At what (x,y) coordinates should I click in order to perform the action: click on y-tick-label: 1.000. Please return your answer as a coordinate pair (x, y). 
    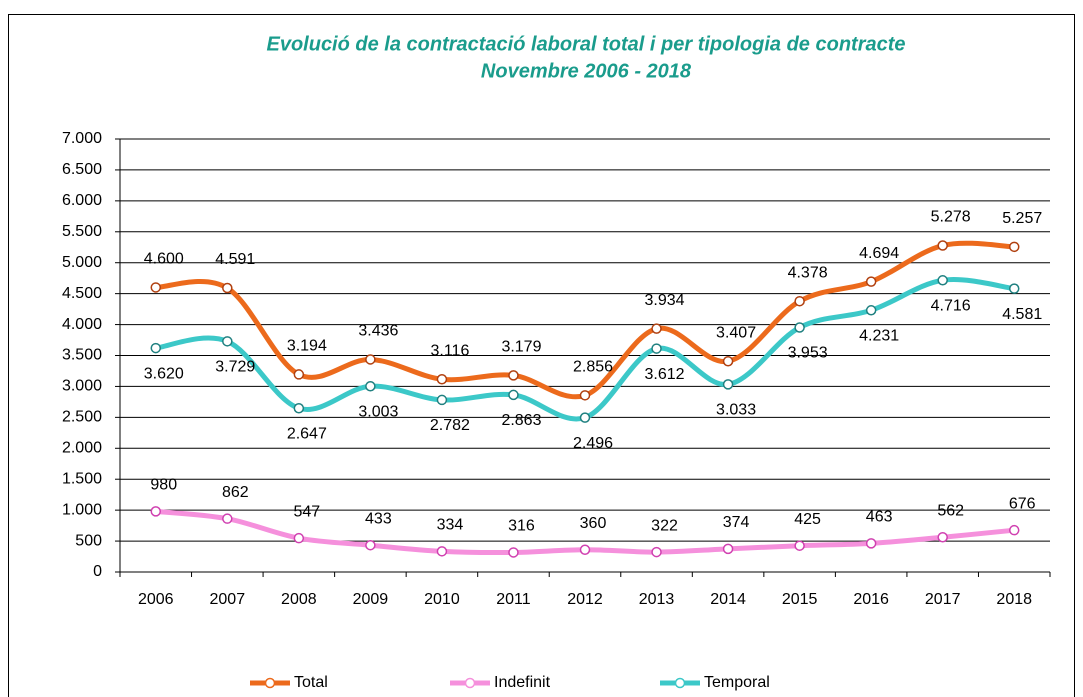
    Looking at the image, I should click on (82, 509).